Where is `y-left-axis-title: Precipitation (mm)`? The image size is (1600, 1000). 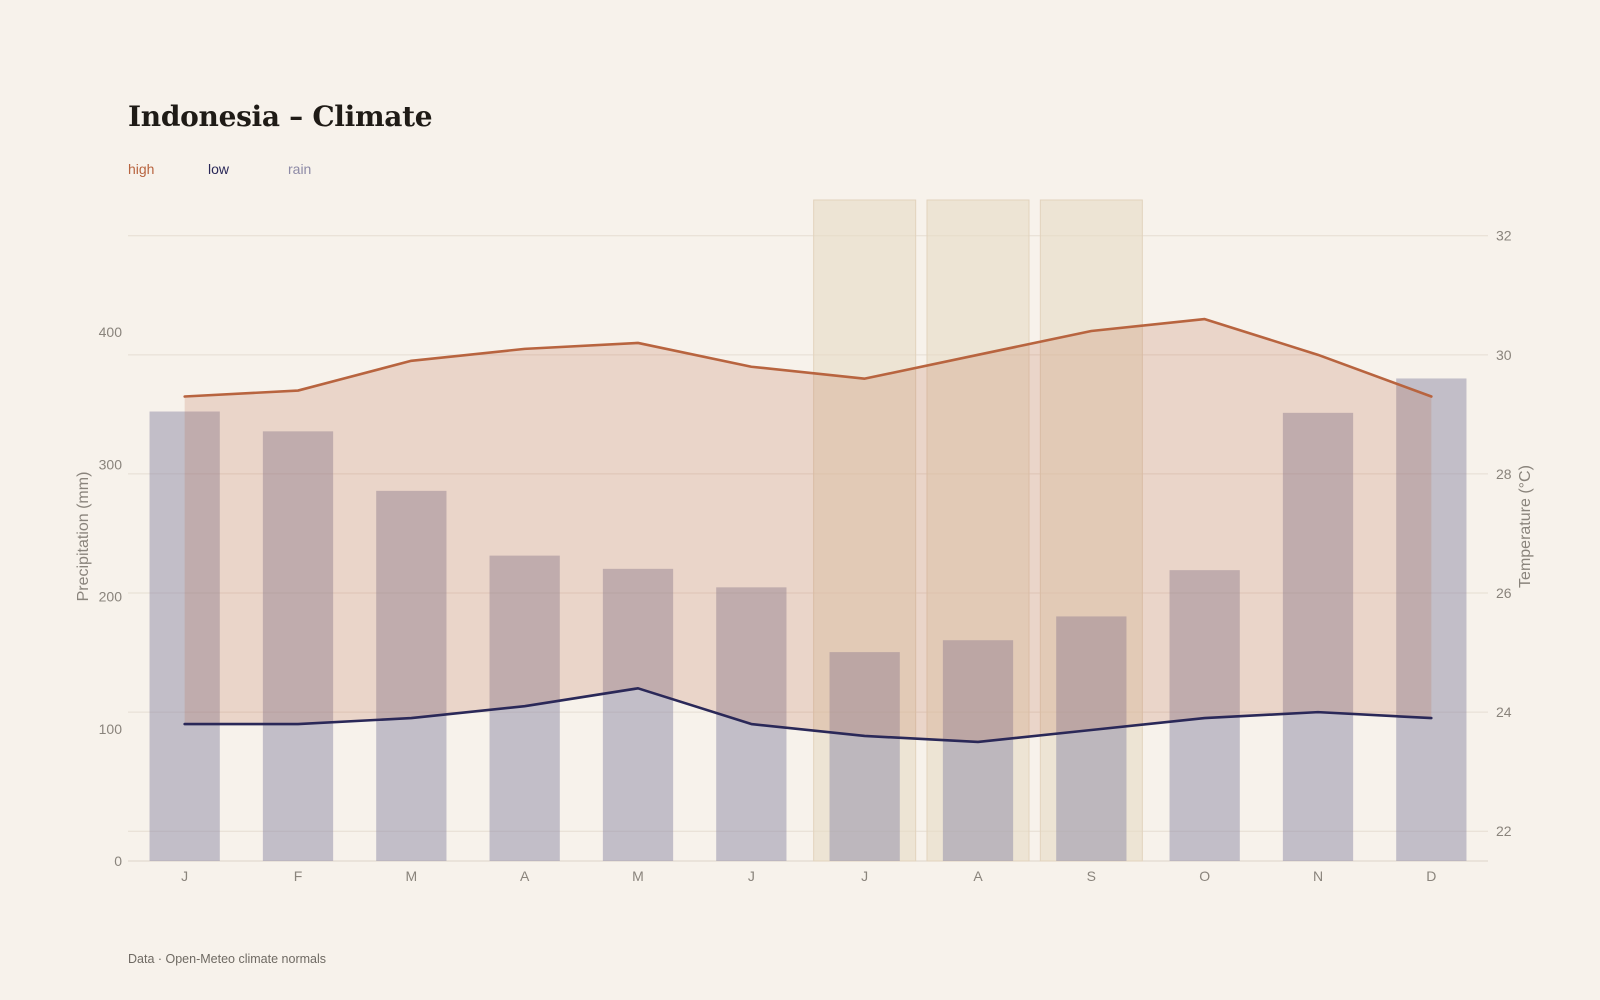 y-left-axis-title: Precipitation (mm) is located at coordinates (83, 537).